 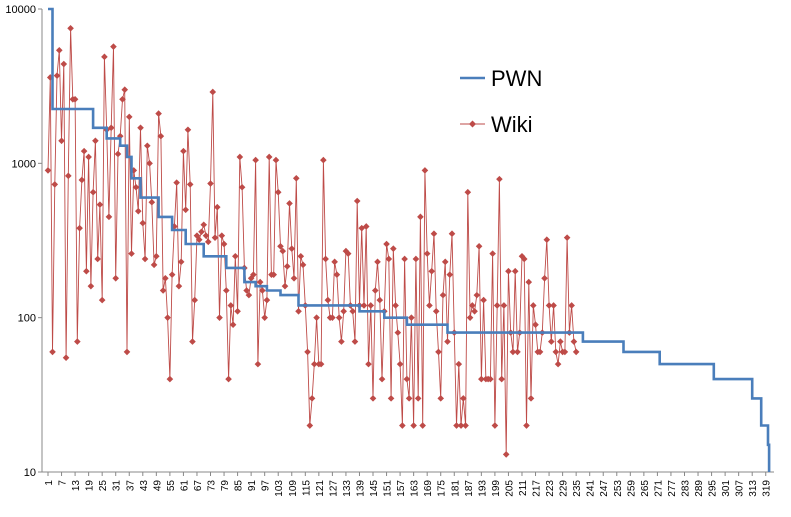 I want to click on x-tick-label: 283, so click(x=685, y=488).